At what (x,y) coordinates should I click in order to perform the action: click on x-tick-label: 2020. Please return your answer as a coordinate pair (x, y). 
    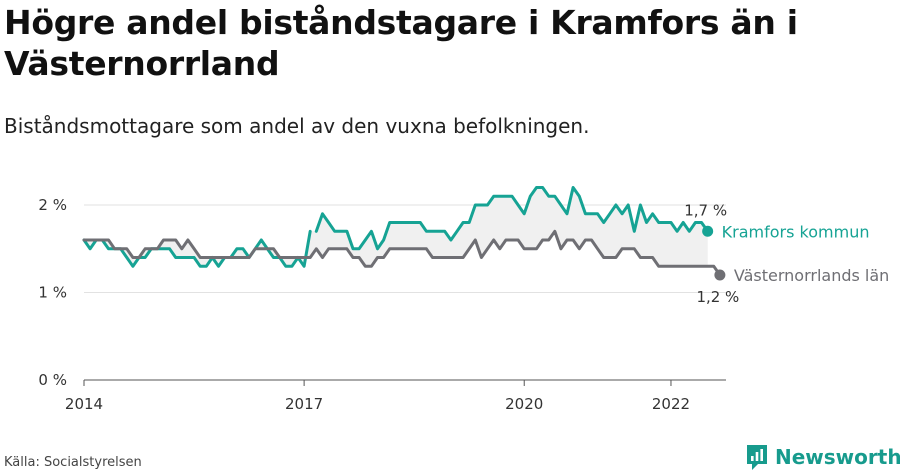
    Looking at the image, I should click on (524, 404).